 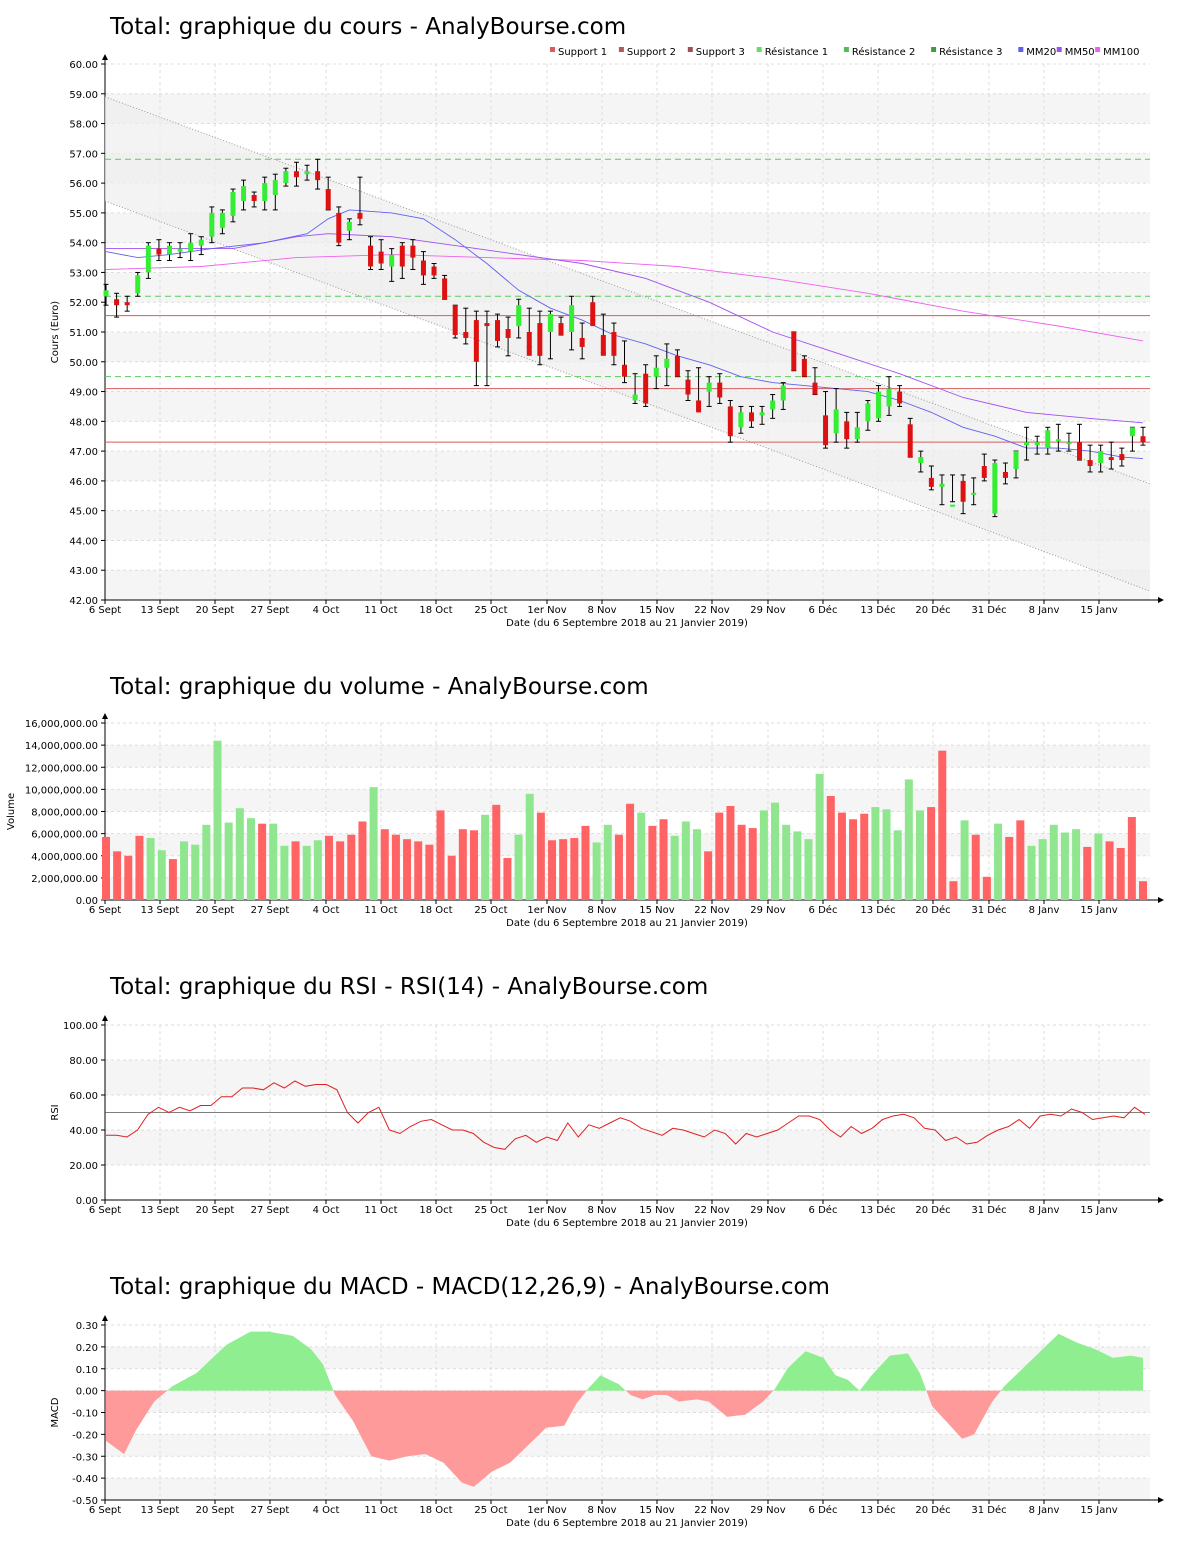 What do you see at coordinates (712, 1210) in the screenshot?
I see `x-tick-label: 22 Nov` at bounding box center [712, 1210].